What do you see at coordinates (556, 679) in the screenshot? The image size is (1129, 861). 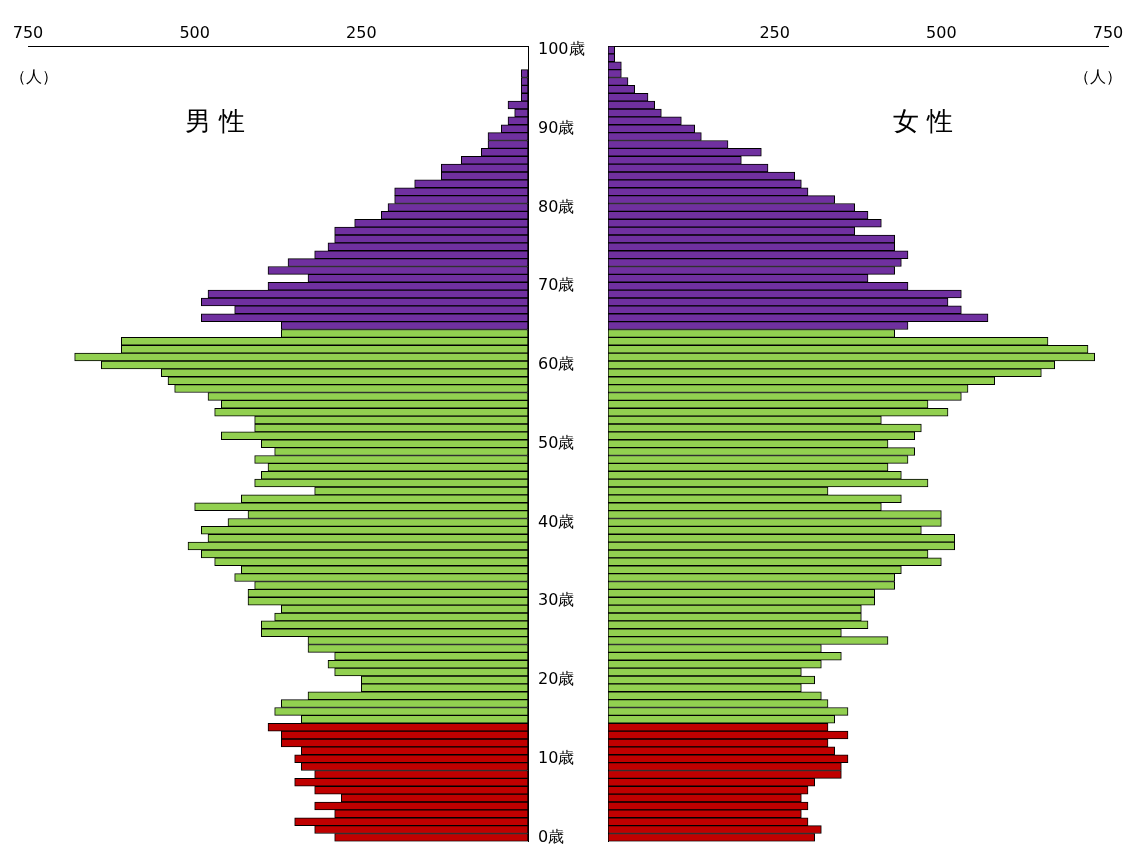 I see `y-tick-label: 20歳` at bounding box center [556, 679].